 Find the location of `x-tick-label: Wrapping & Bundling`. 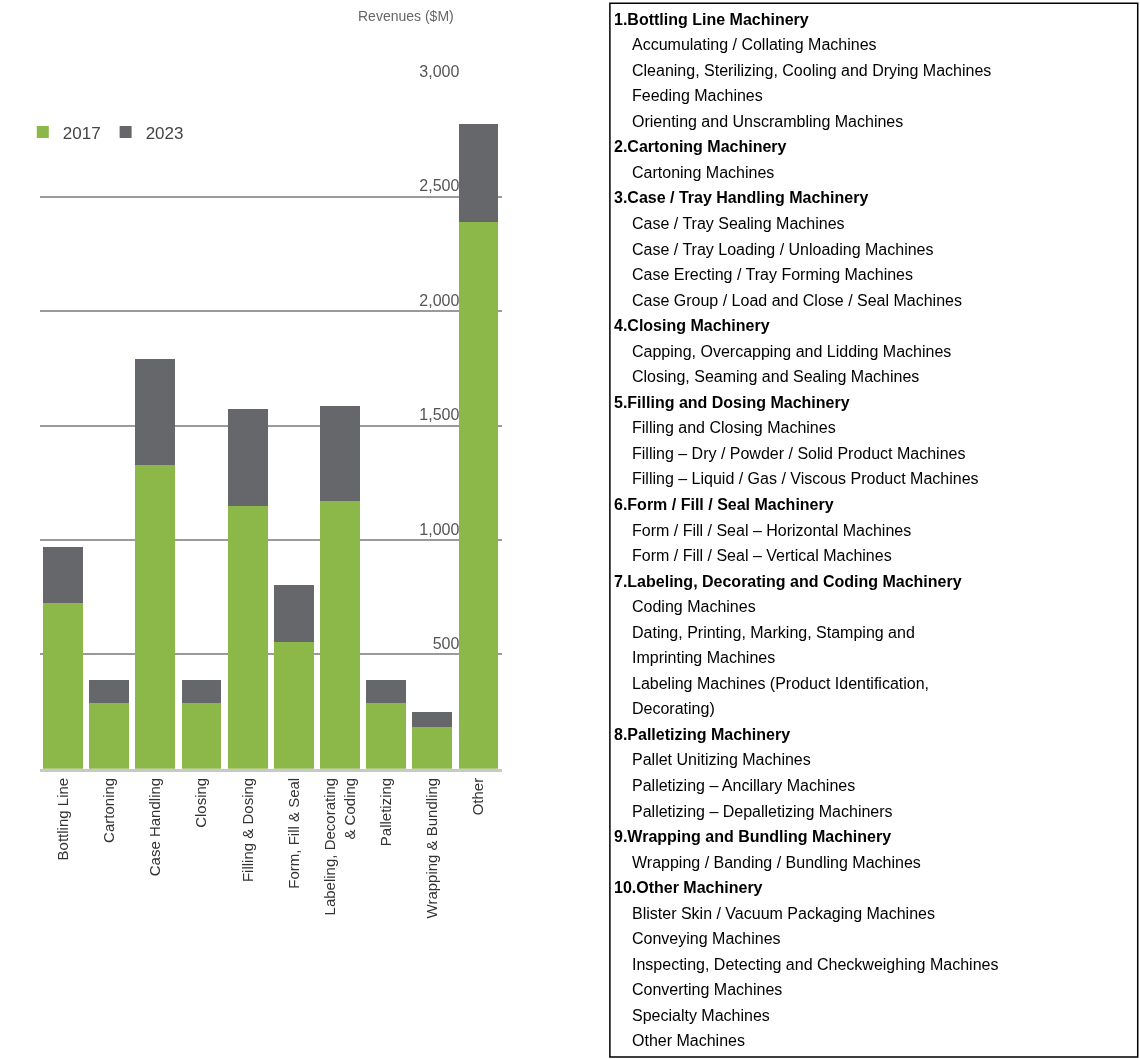

x-tick-label: Wrapping & Bundling is located at coordinates (432, 848).